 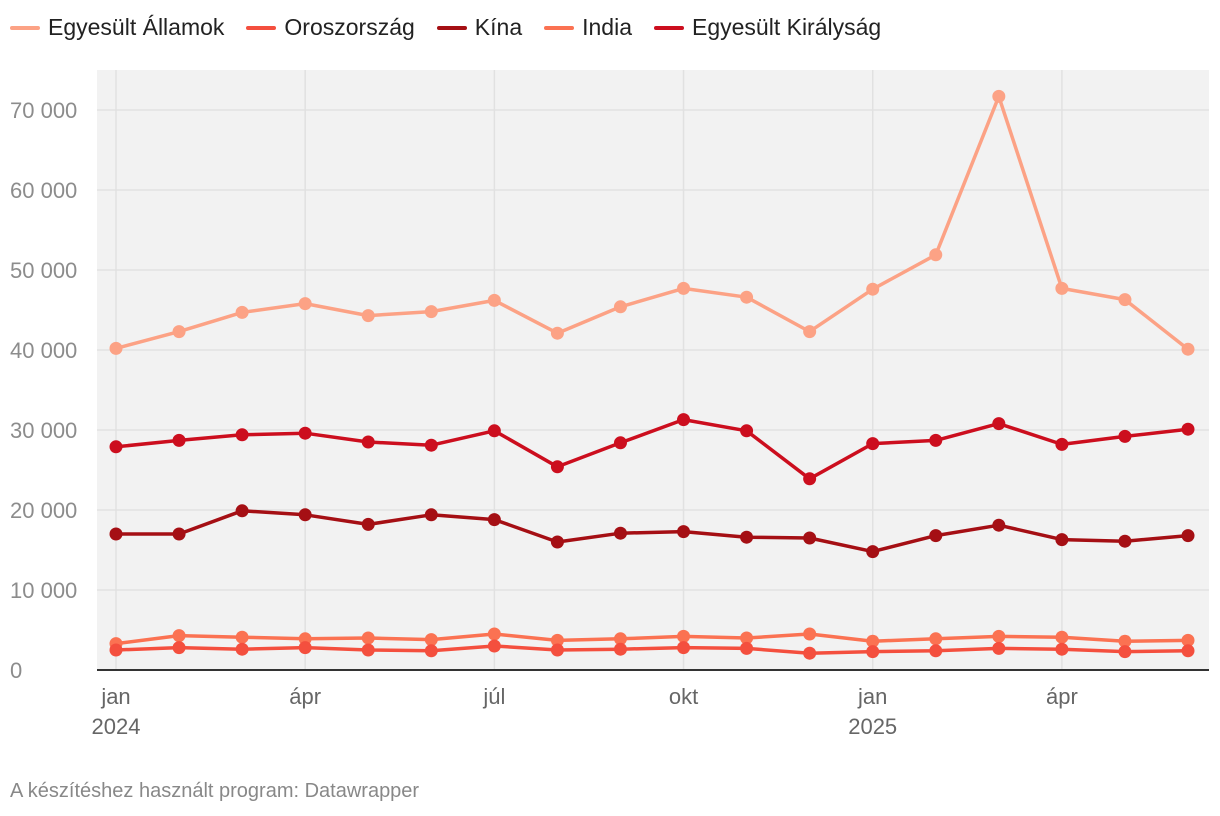 I want to click on legend-label-kina: Kína, so click(x=498, y=27).